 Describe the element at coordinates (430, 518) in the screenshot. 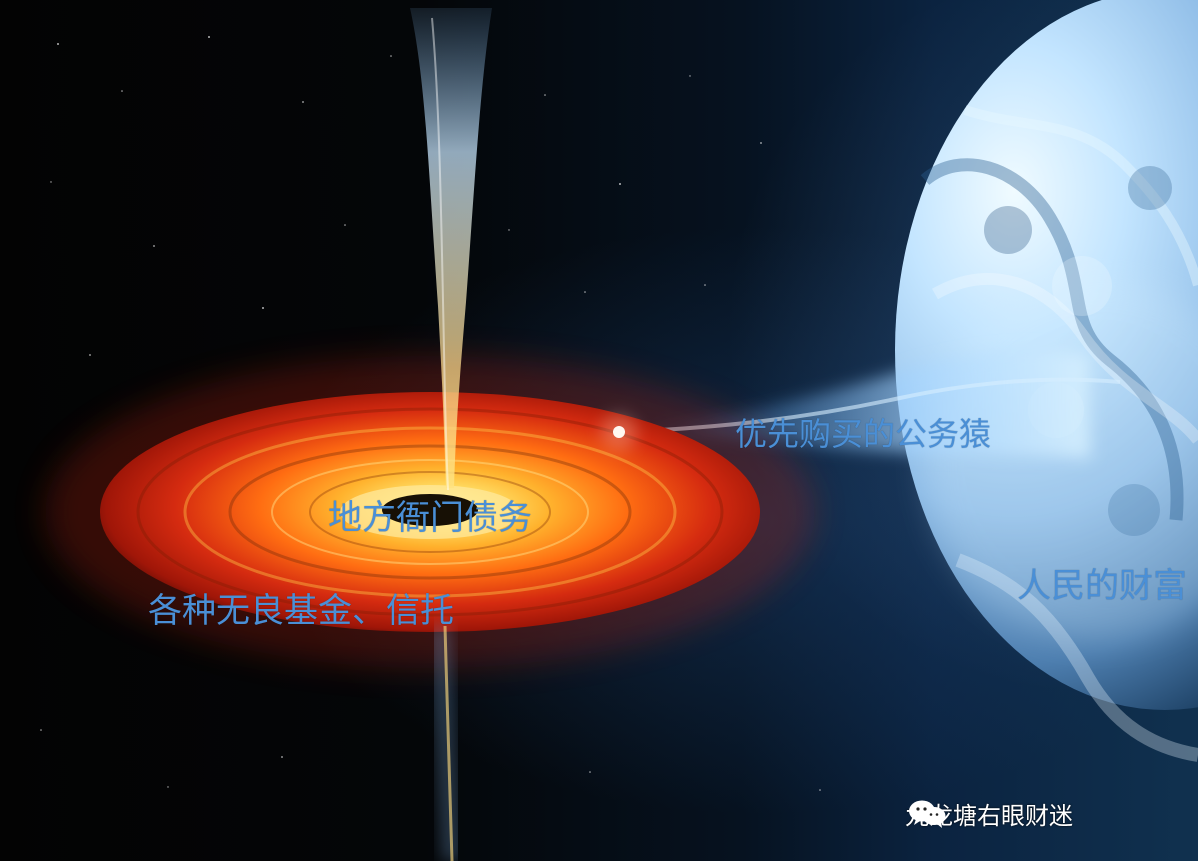

I see `label-local-debt: 地方衙门债务` at that location.